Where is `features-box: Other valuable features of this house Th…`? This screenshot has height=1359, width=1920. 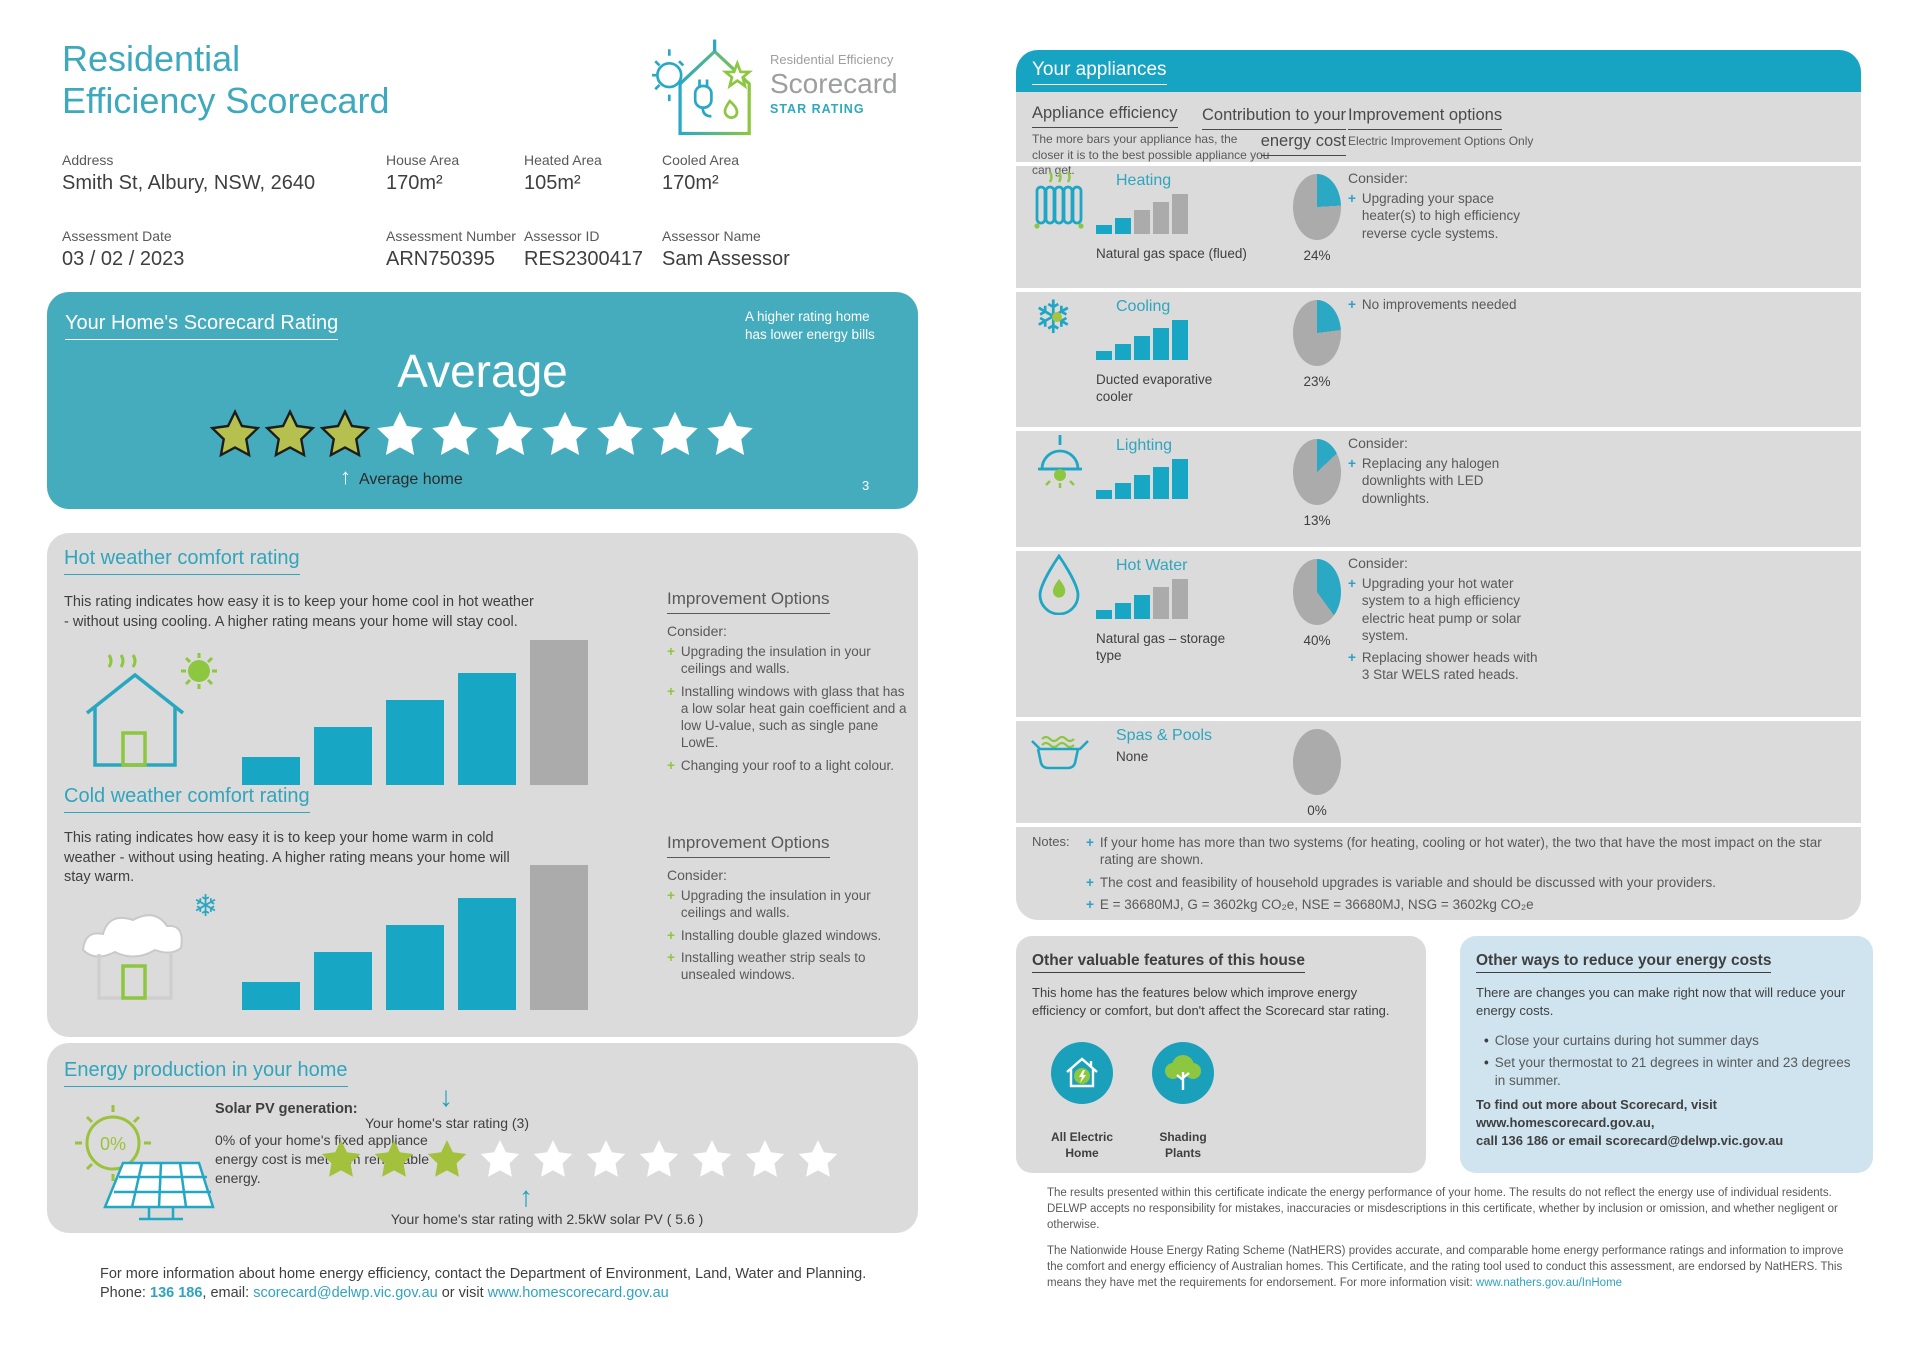
features-box: Other valuable features of this house Th… is located at coordinates (1221, 1054).